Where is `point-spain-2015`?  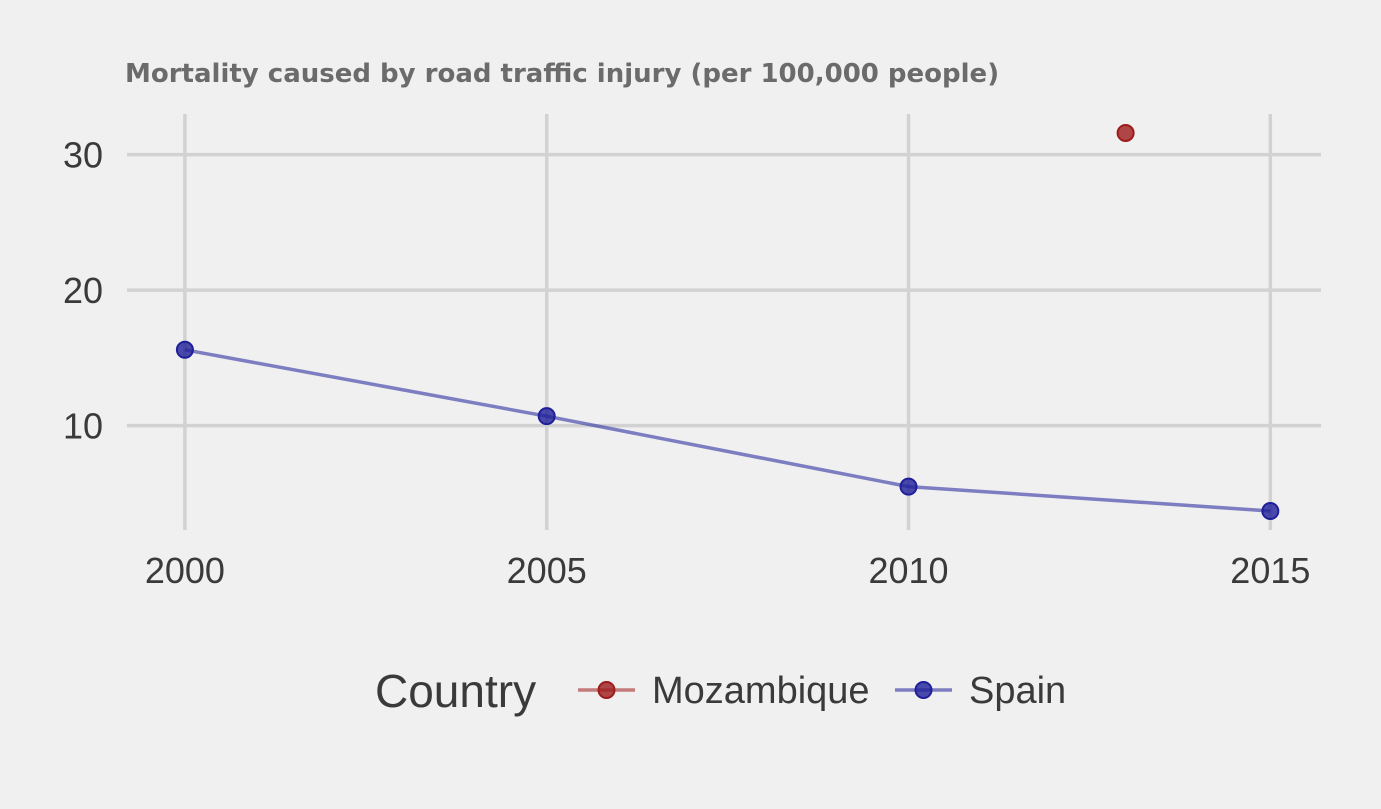
point-spain-2015 is located at coordinates (1270, 511).